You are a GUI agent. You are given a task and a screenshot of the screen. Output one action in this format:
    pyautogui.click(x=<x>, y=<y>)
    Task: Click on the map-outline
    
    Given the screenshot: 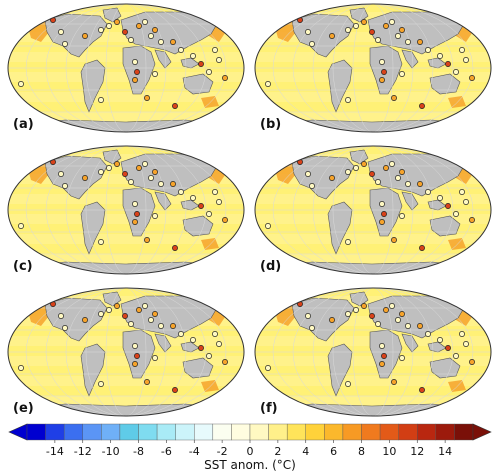 What is the action you would take?
    pyautogui.click(x=126, y=68)
    